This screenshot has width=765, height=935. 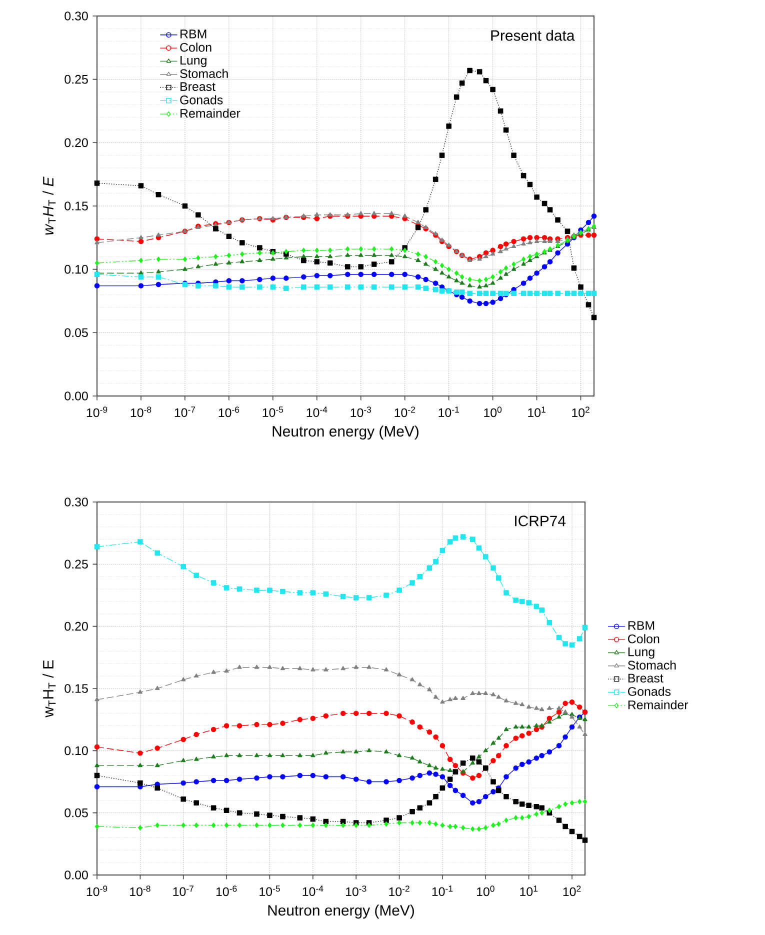 I want to click on annotation: Present data, so click(x=533, y=35).